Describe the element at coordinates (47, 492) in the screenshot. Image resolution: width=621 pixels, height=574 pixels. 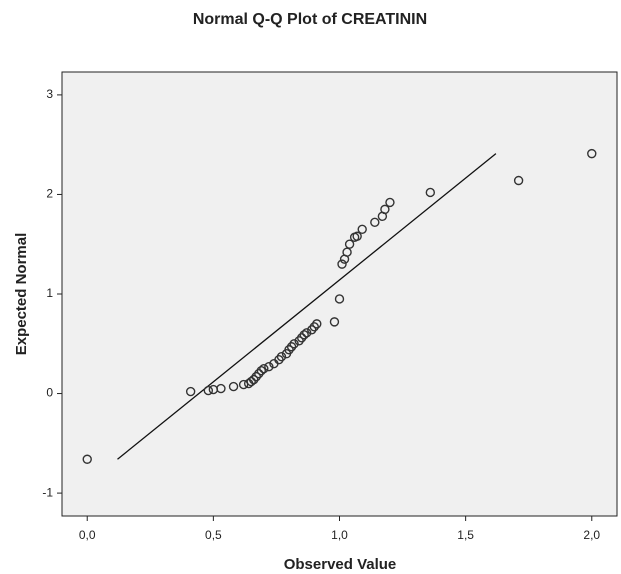
I see `y-tick-label: -1` at that location.